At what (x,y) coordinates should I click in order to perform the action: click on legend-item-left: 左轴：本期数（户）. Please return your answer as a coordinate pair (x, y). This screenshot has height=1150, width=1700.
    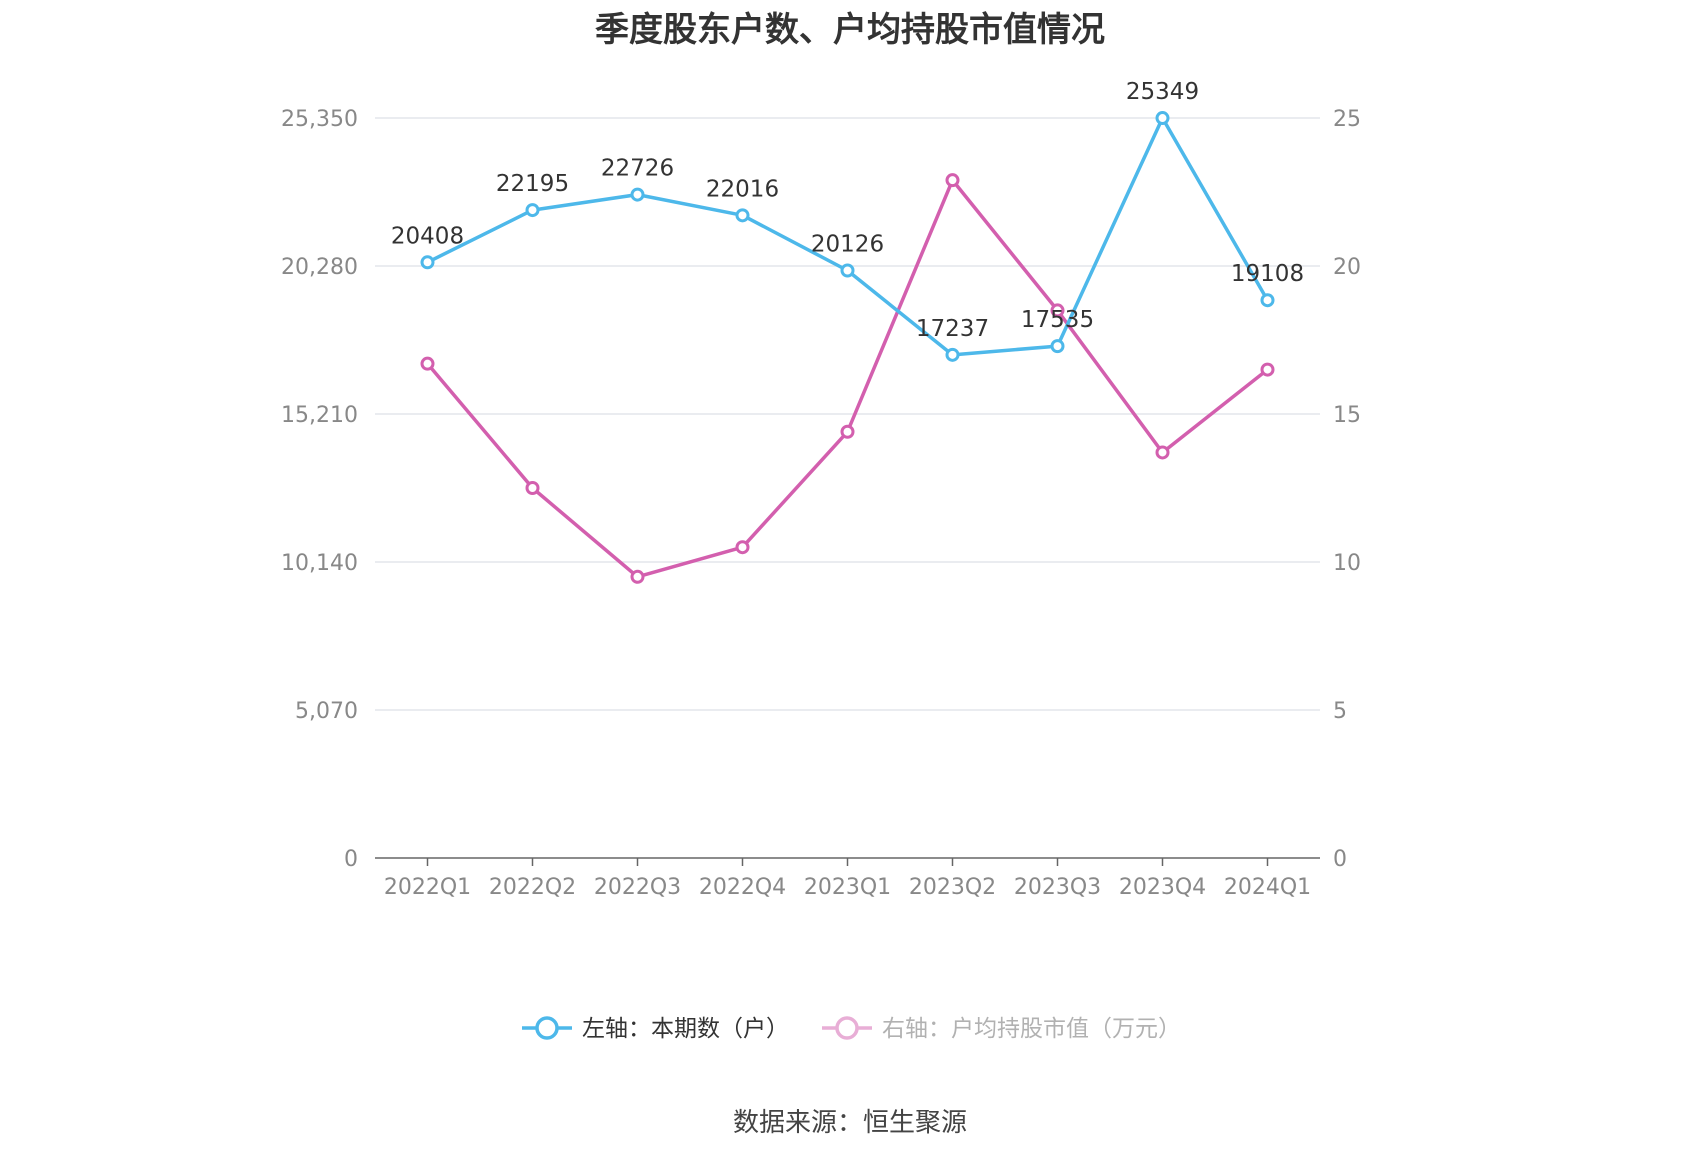
    Looking at the image, I should click on (655, 1029).